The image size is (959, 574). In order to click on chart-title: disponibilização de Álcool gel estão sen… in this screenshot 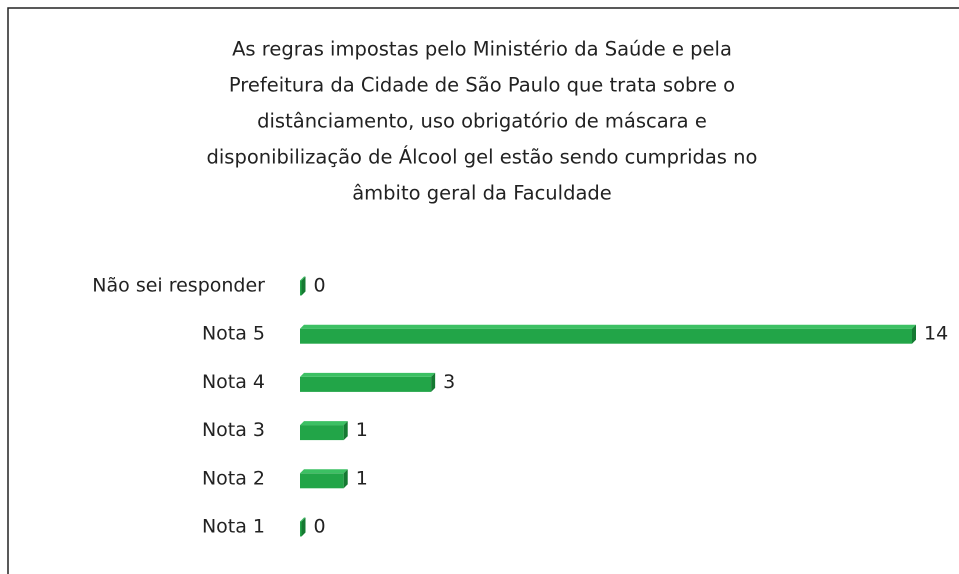, I will do `click(482, 157)`.